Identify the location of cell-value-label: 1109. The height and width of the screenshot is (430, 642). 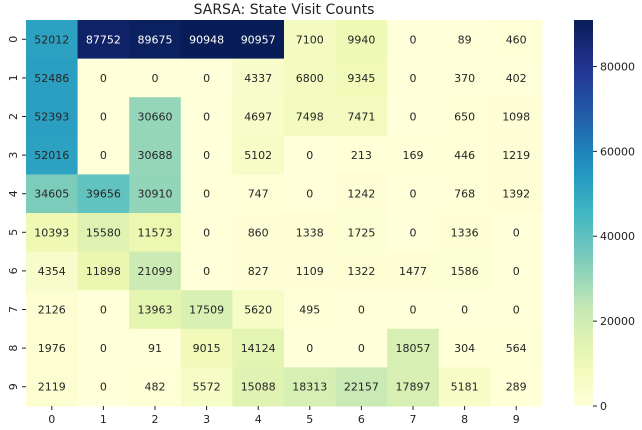
(310, 271).